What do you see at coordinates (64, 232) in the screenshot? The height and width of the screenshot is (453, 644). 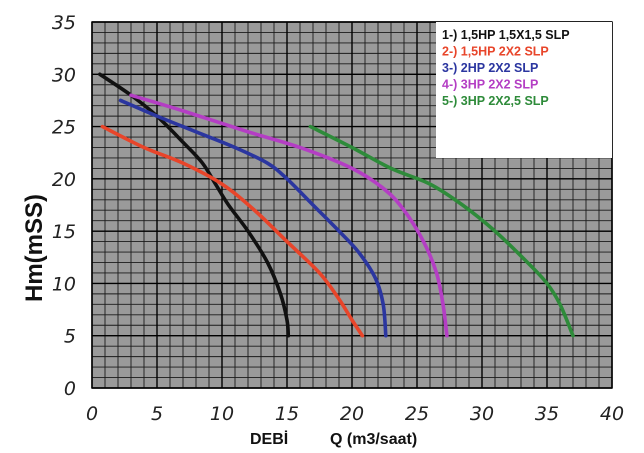 I see `y-tick-label: 15` at bounding box center [64, 232].